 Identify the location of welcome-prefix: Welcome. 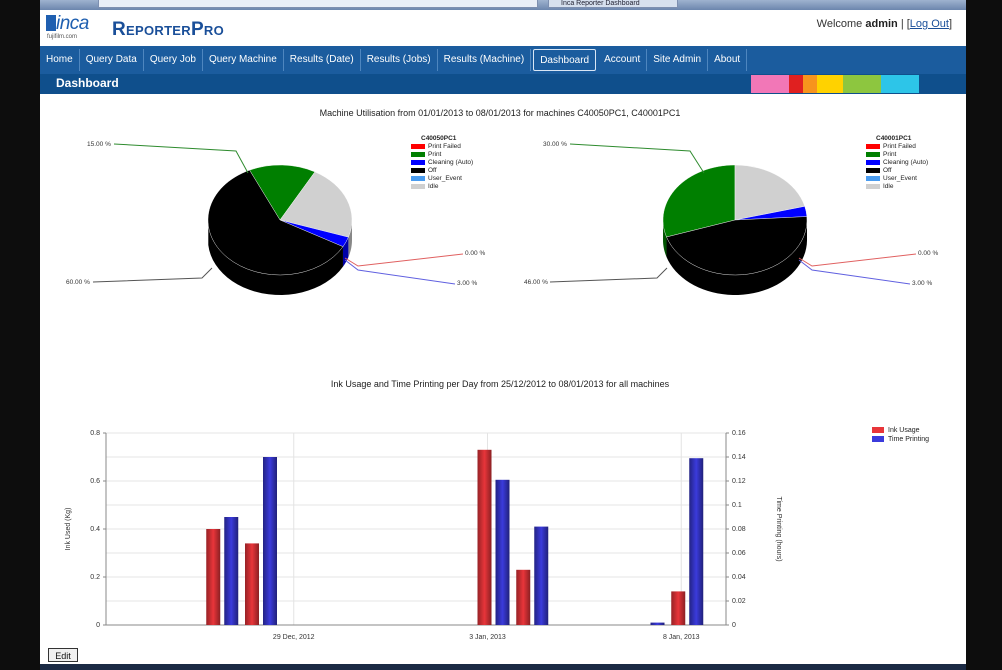
(839, 24).